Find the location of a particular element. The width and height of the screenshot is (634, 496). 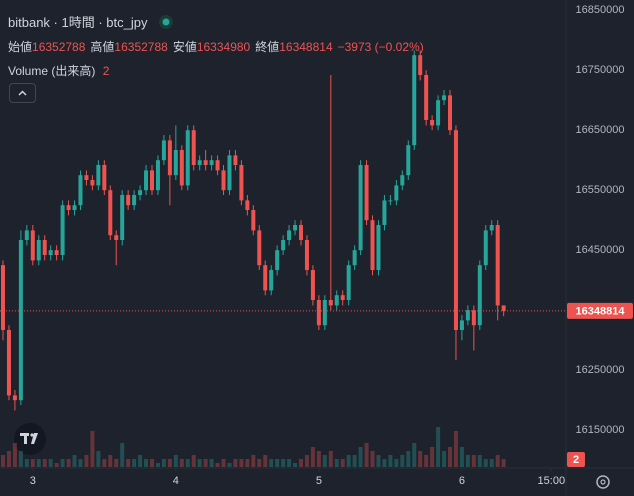

volume-value: 2 is located at coordinates (106, 71).